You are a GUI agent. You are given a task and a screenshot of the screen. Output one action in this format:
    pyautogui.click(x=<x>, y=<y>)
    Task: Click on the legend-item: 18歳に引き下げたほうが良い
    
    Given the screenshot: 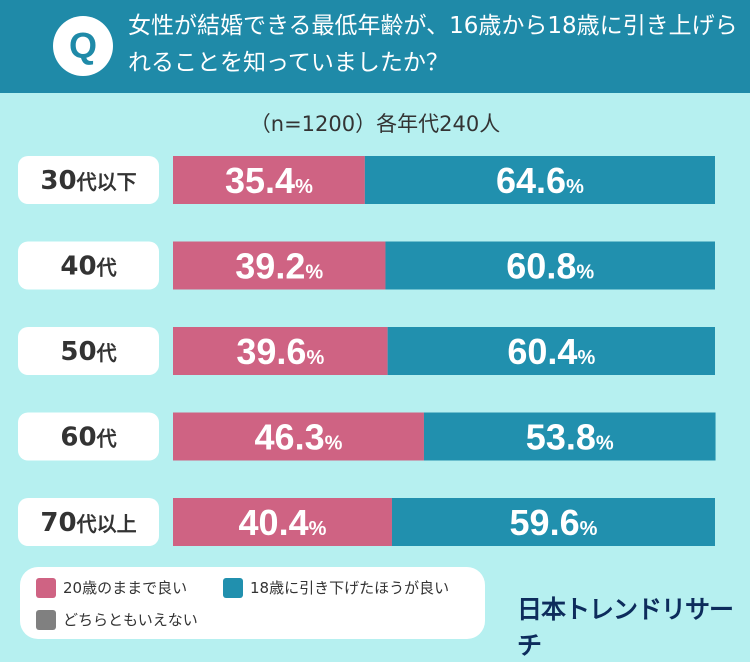 What is the action you would take?
    pyautogui.click(x=336, y=587)
    